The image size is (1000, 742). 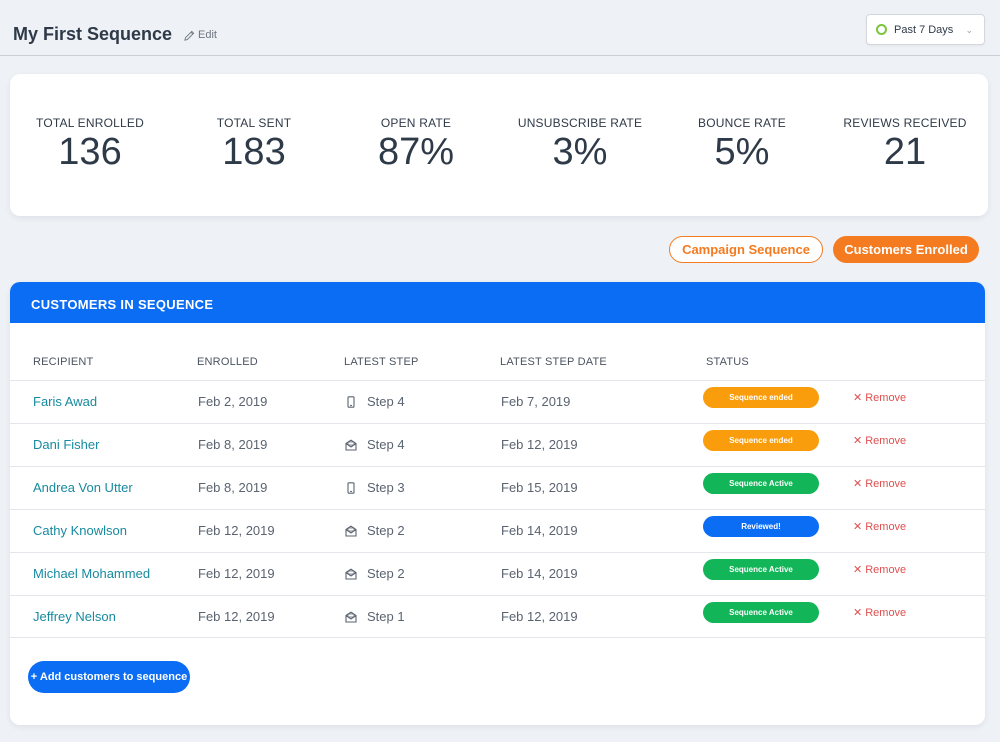 I want to click on stat-bounce-rate: BOUNCE RATE 5%, so click(x=742, y=145).